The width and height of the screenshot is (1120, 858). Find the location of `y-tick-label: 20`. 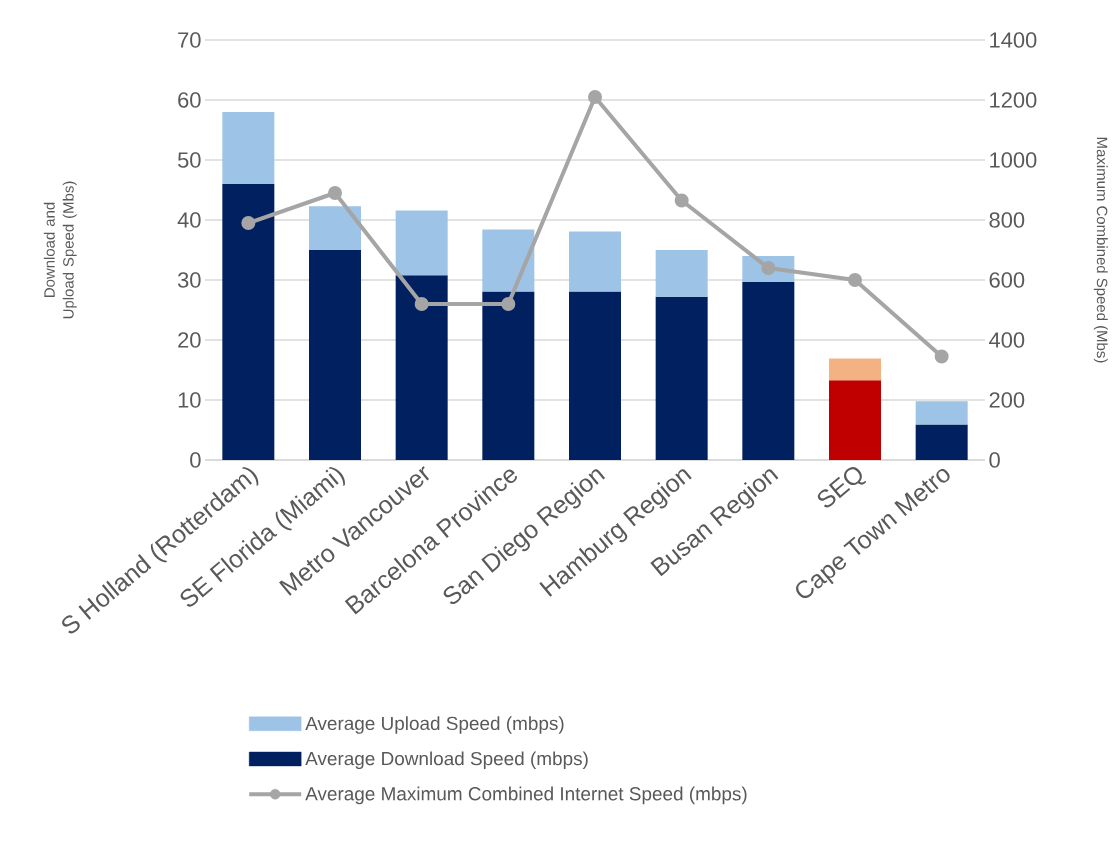

y-tick-label: 20 is located at coordinates (189, 340).